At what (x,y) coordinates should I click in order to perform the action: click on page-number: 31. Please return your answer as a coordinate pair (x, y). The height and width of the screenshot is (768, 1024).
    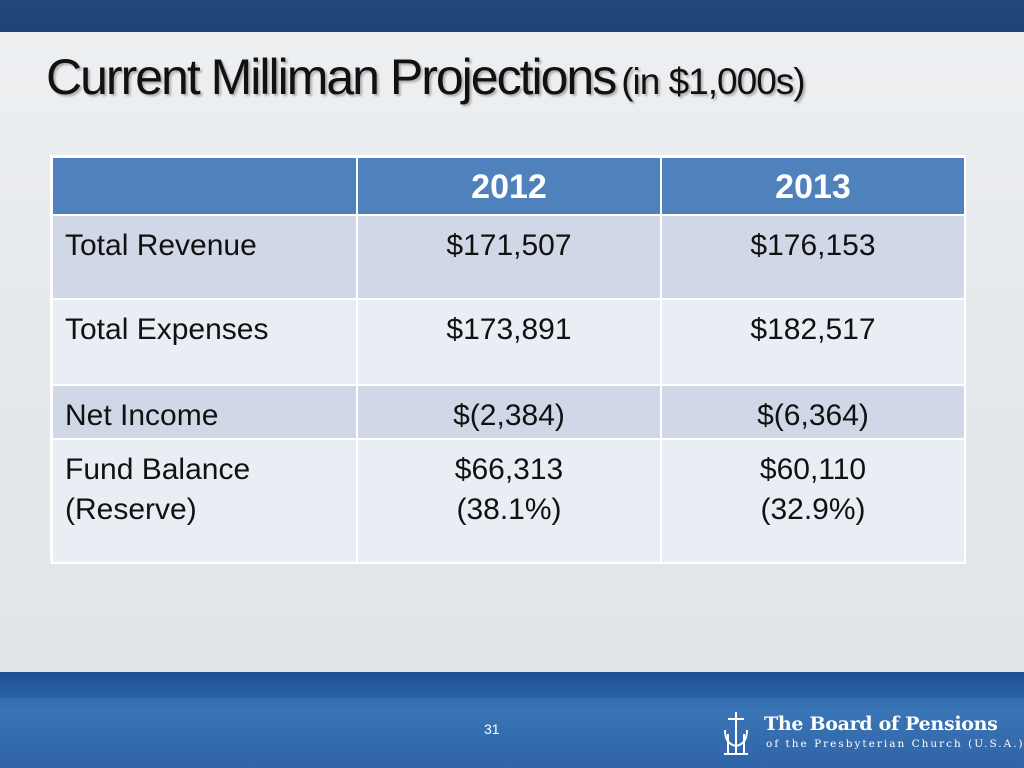
    Looking at the image, I should click on (492, 729).